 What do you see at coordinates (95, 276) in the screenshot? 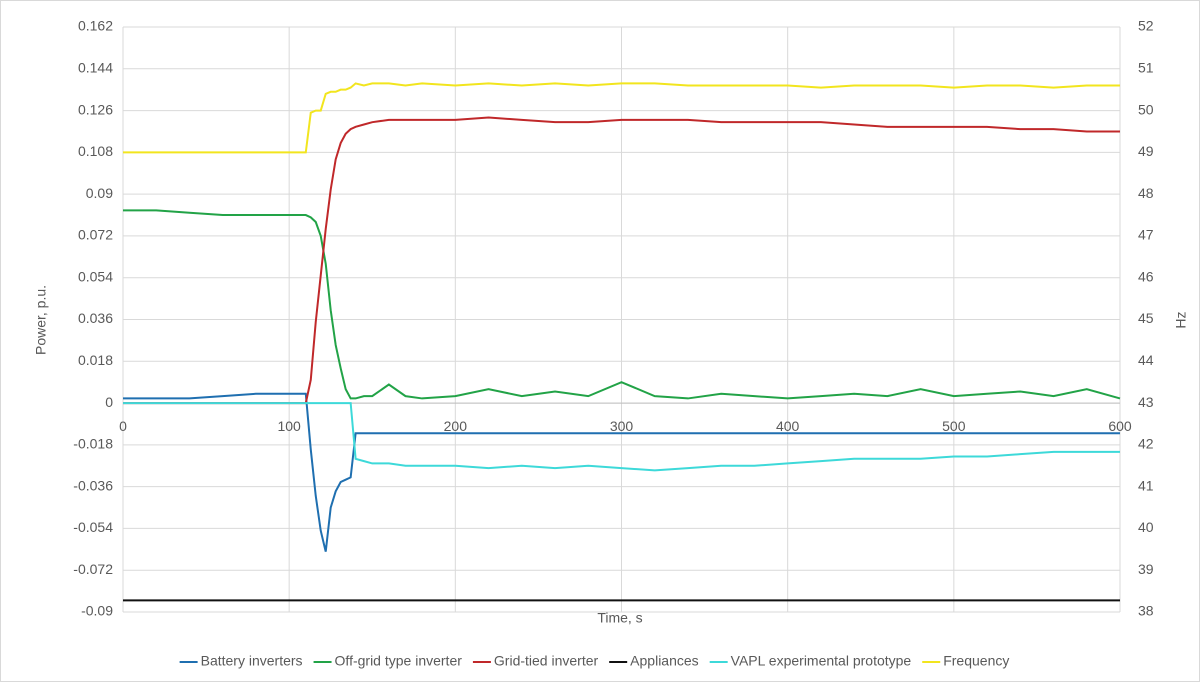
I see `y-tick-label: 0.054` at bounding box center [95, 276].